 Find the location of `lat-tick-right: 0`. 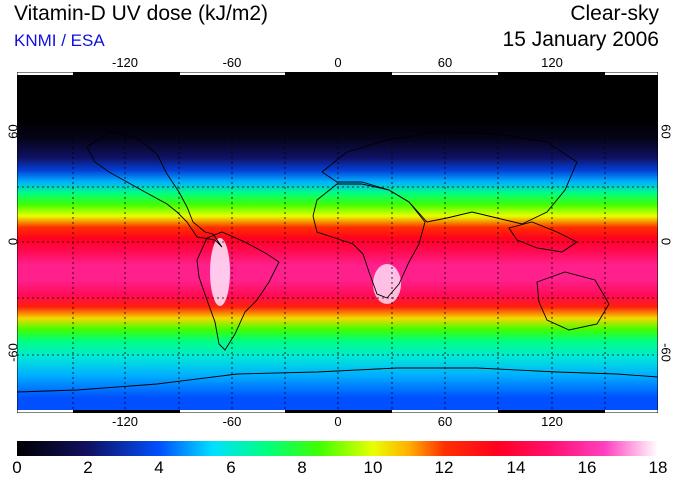

lat-tick-right: 0 is located at coordinates (666, 241).